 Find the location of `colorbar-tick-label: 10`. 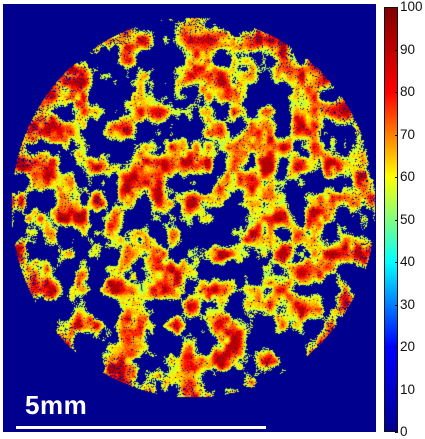

colorbar-tick-label: 10 is located at coordinates (405, 389).